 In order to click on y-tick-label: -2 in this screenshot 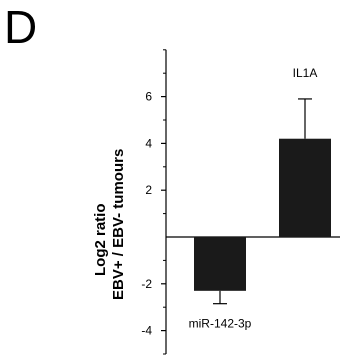, I will do `click(146, 284)`.